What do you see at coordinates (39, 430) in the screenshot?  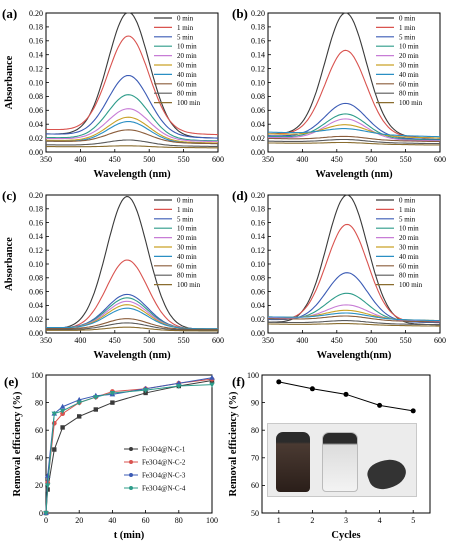 I see `y-tick-label: 60` at bounding box center [39, 430].